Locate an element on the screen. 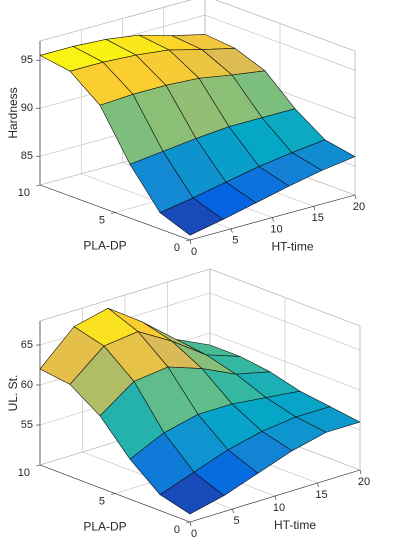  z-axis-label: Hardness is located at coordinates (13, 112).